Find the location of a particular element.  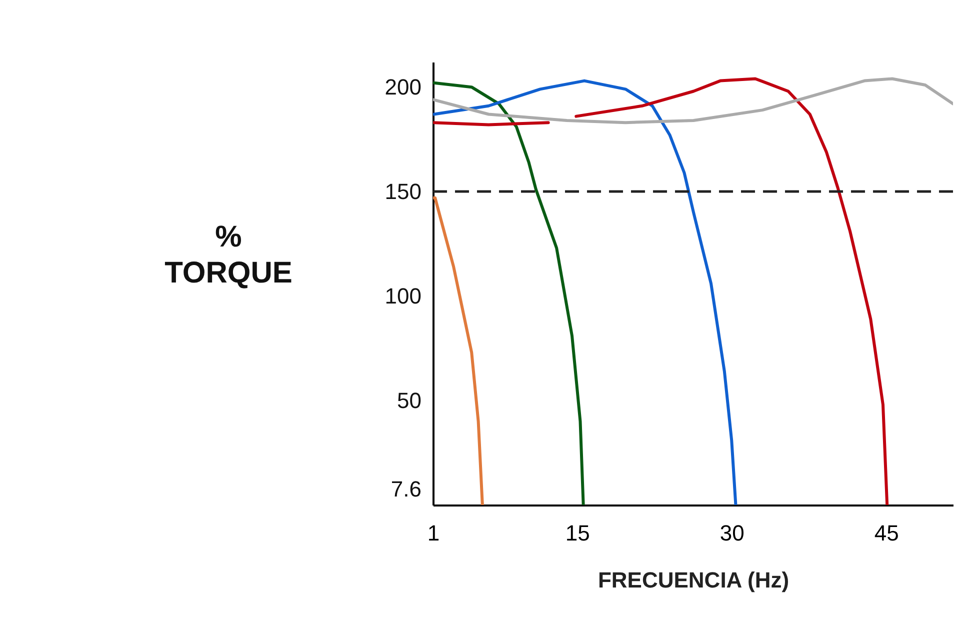

y-tick-label: 7.6 is located at coordinates (406, 489).